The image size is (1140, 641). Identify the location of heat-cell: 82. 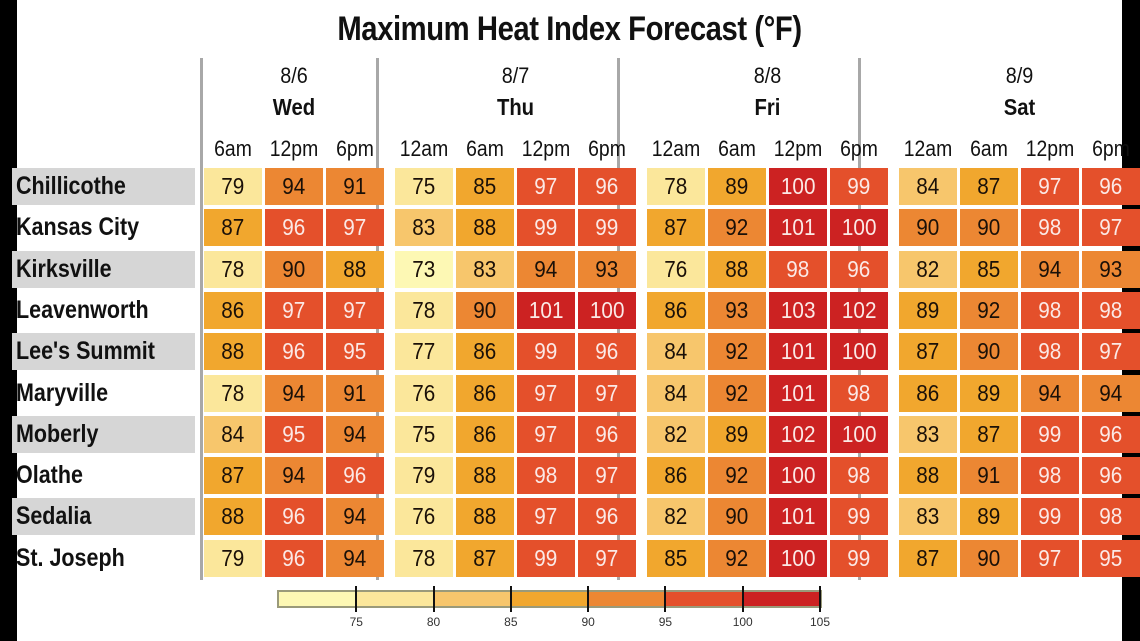
(676, 517).